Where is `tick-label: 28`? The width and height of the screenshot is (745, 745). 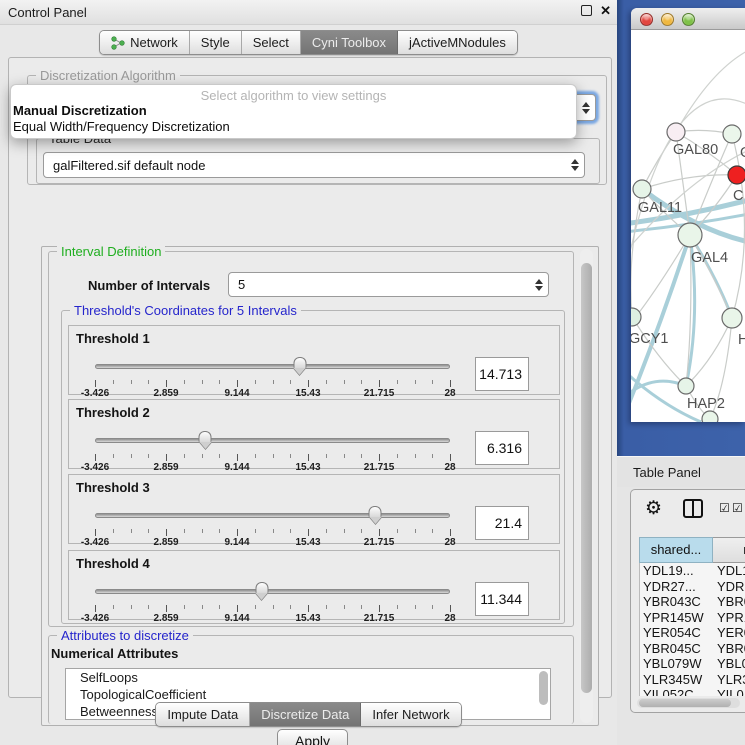 tick-label: 28 is located at coordinates (450, 542).